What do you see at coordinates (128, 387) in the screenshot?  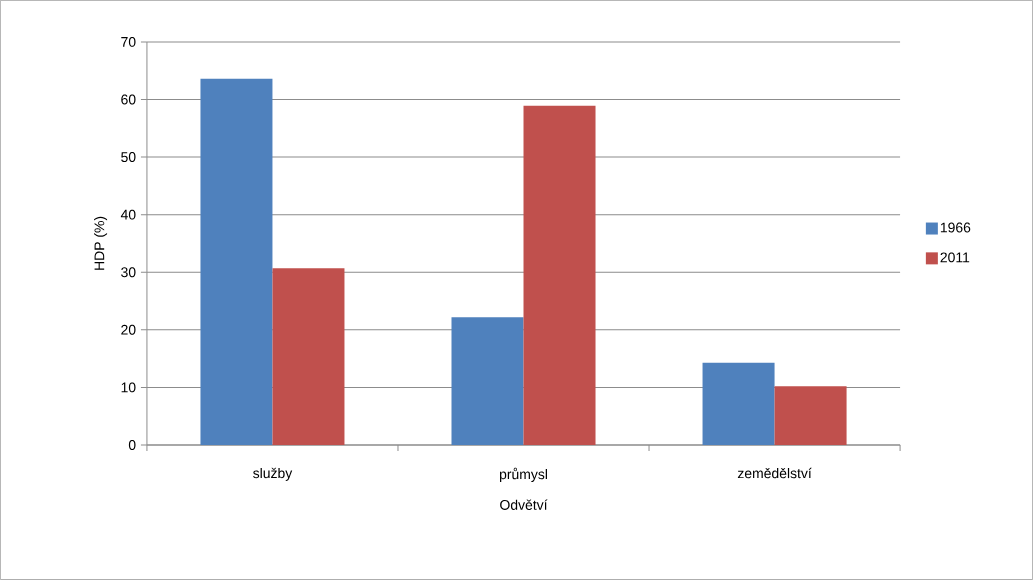 I see `y-tick-label: 10` at bounding box center [128, 387].